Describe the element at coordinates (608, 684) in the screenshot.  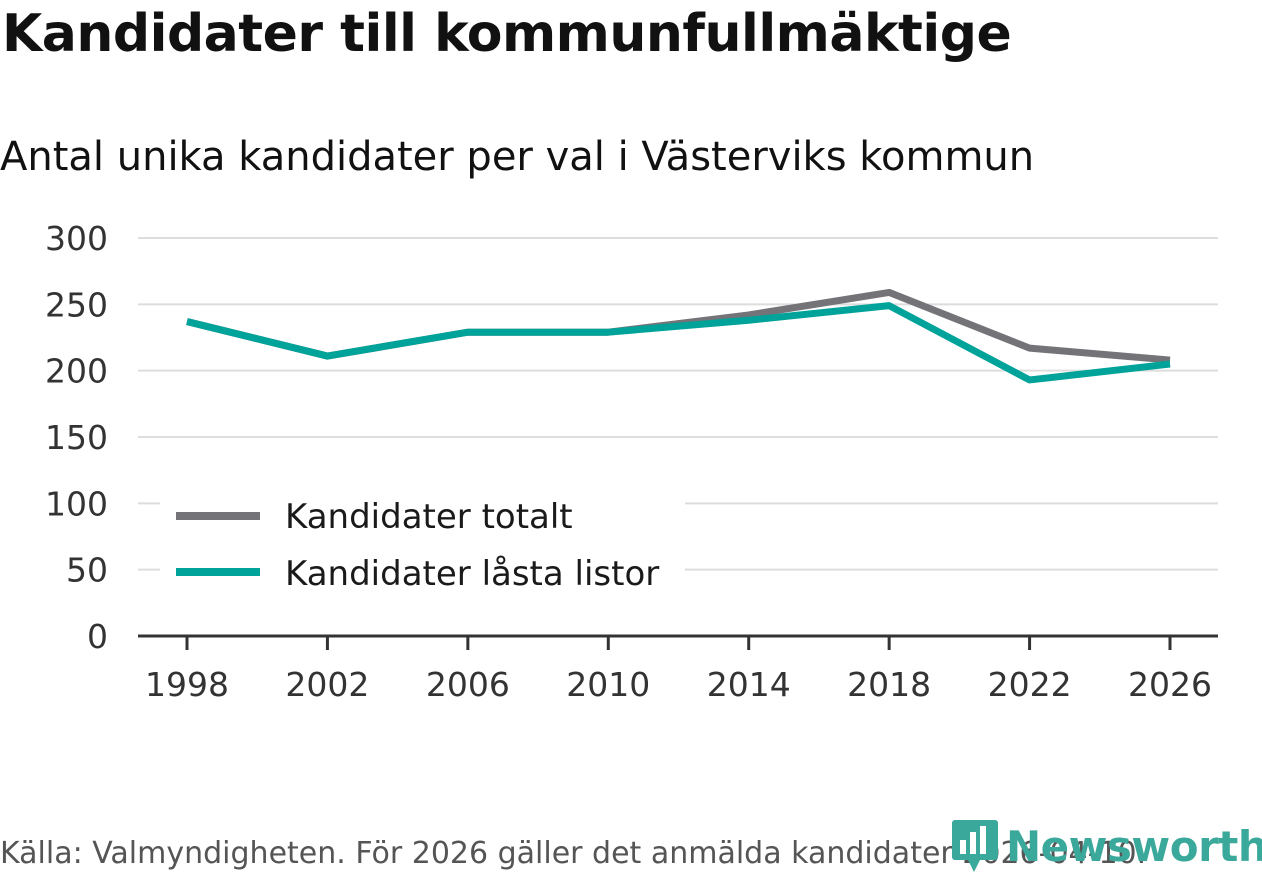
I see `x-tick-label: 2010` at that location.